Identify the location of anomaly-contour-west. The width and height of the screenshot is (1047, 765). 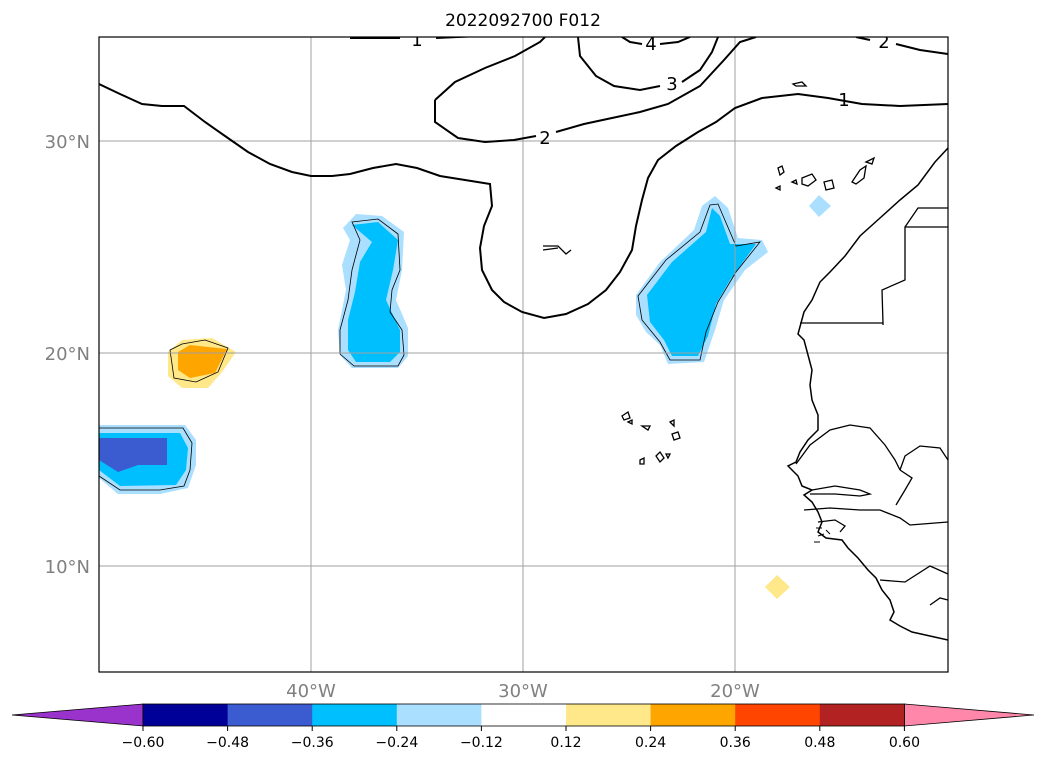
(146, 459).